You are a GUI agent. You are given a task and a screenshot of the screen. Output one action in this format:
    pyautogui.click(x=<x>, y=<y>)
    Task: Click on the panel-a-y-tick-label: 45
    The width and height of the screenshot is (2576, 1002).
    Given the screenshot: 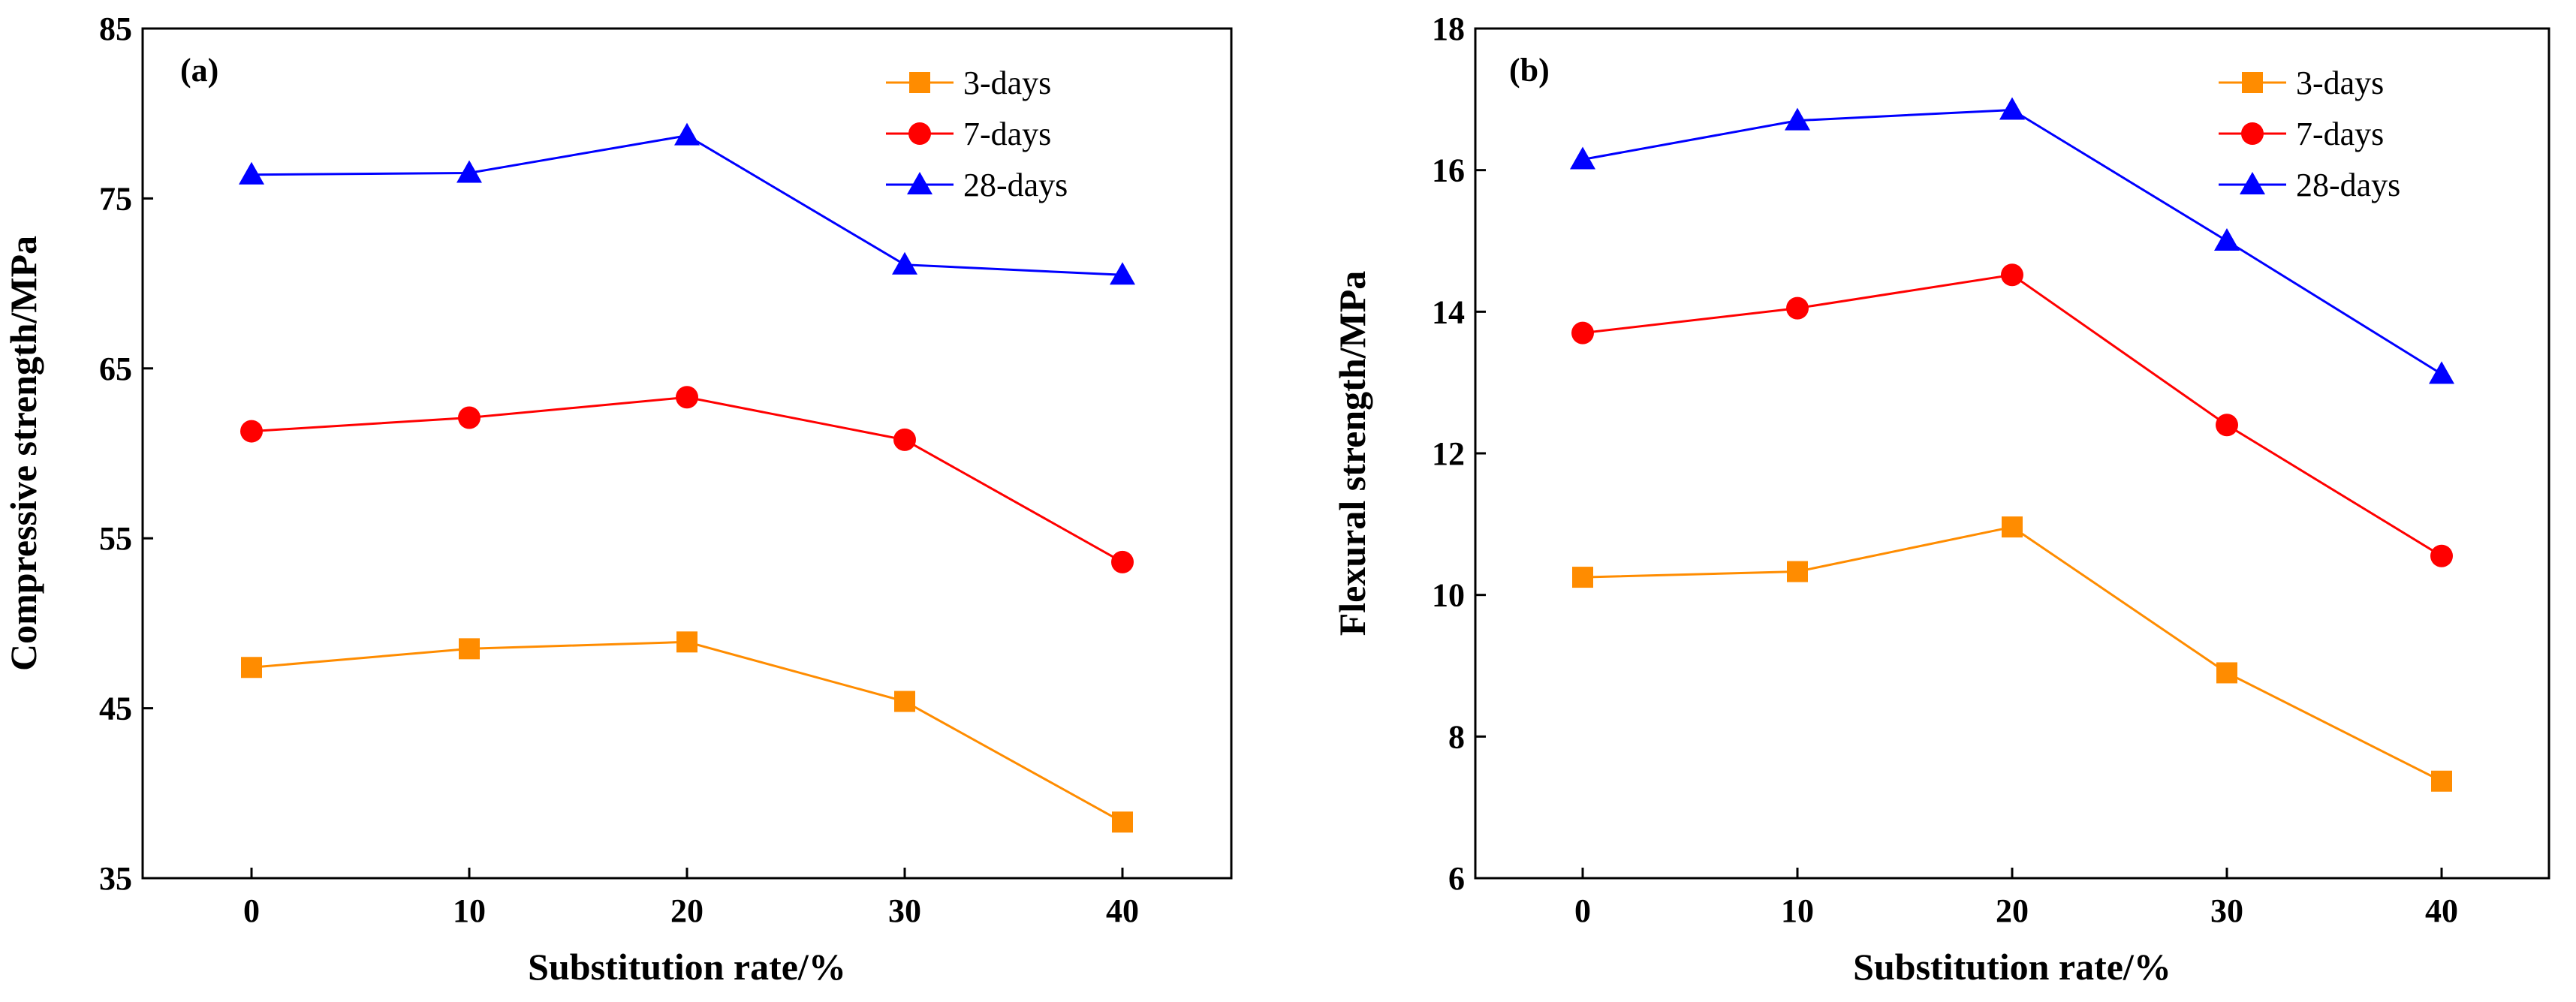 What is the action you would take?
    pyautogui.click(x=115, y=709)
    